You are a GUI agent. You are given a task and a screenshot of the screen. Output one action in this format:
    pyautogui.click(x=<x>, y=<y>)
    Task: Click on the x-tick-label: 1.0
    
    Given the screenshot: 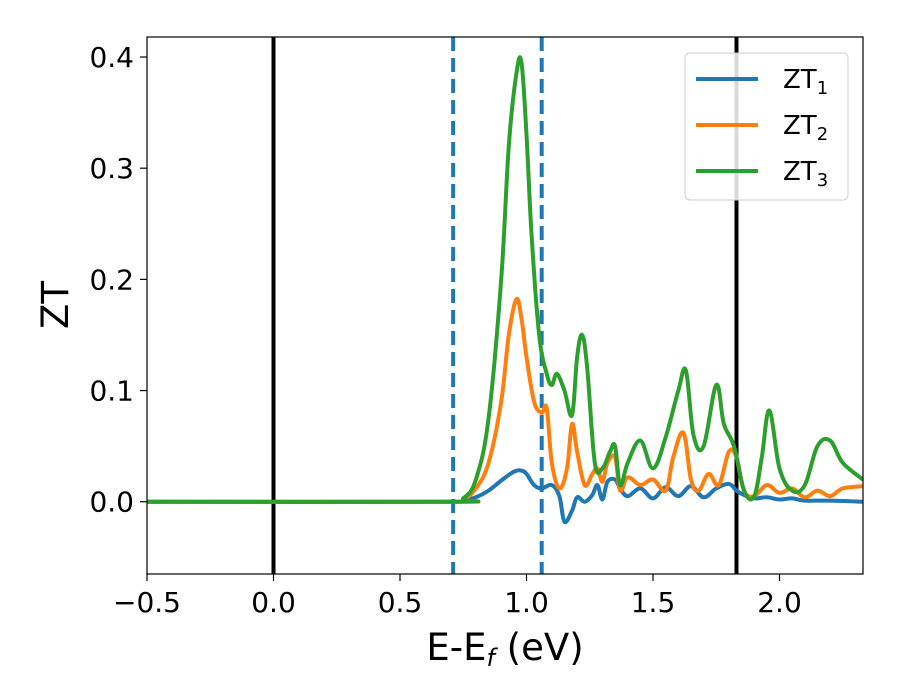 What is the action you would take?
    pyautogui.click(x=526, y=602)
    